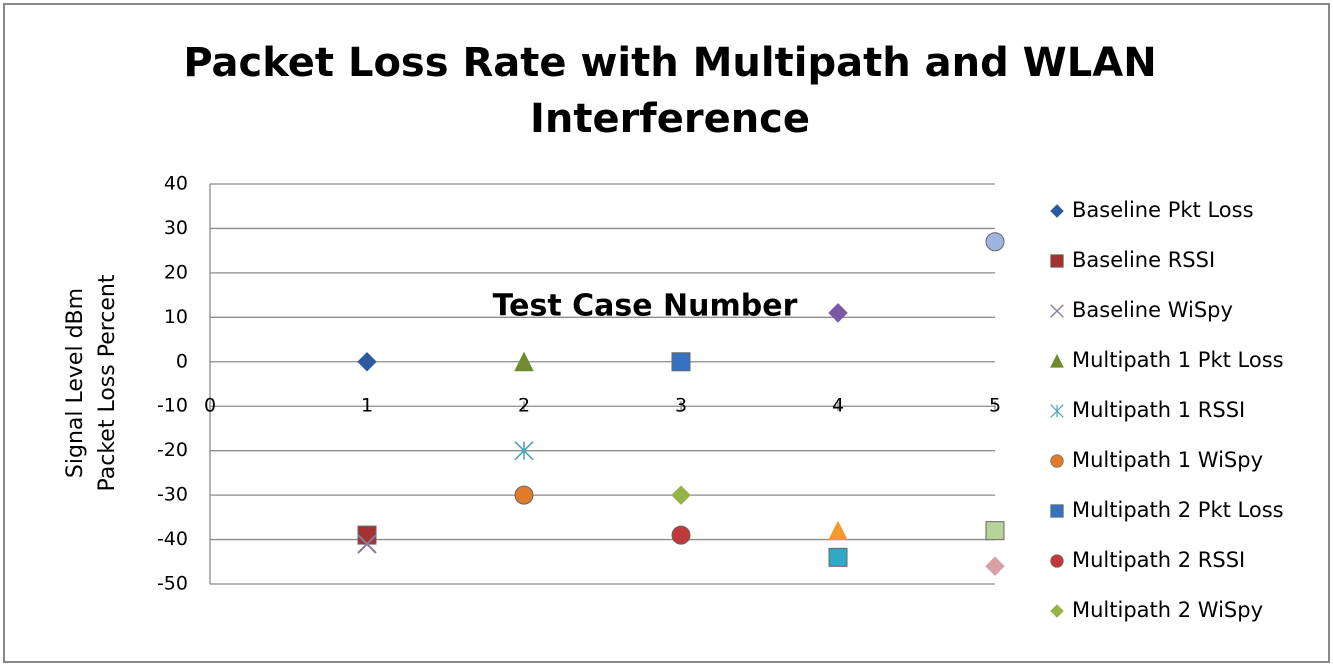 The width and height of the screenshot is (1333, 666). I want to click on x-tick-label: 1, so click(367, 406).